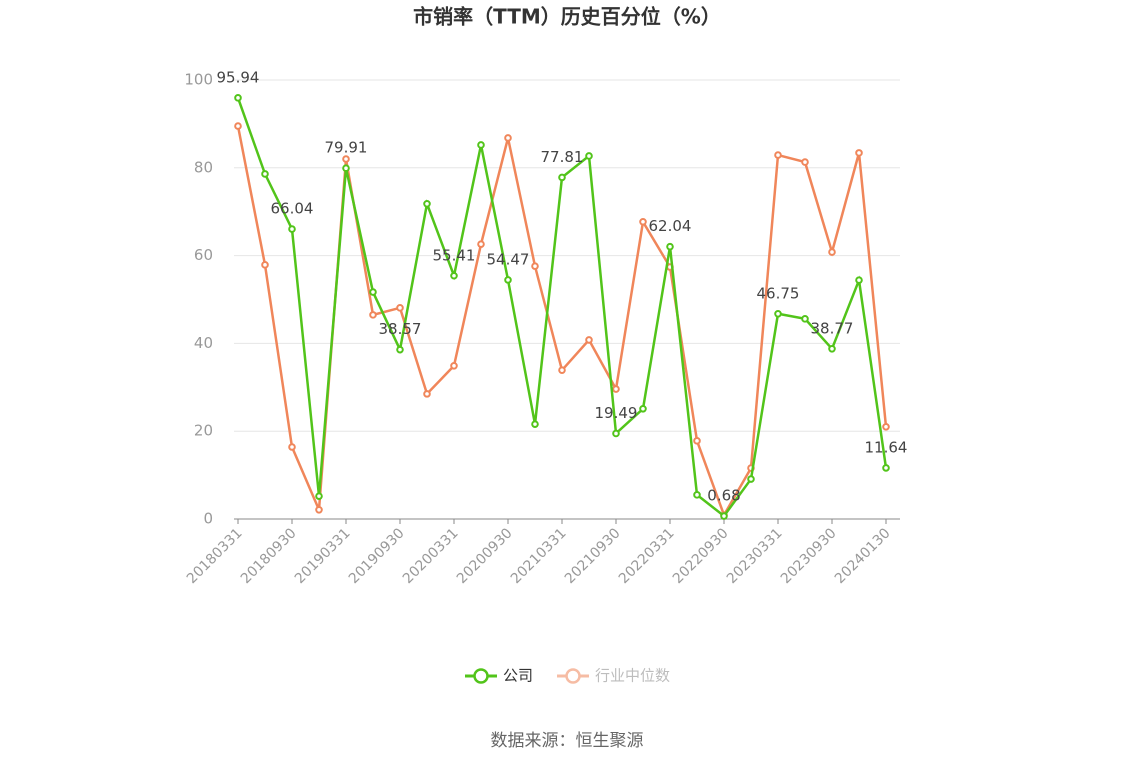  Describe the element at coordinates (203, 431) in the screenshot. I see `y-tick-label: 20` at that location.